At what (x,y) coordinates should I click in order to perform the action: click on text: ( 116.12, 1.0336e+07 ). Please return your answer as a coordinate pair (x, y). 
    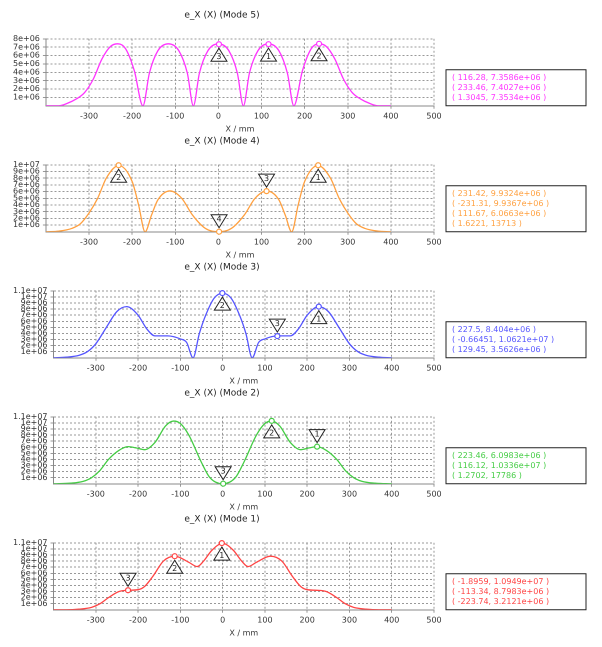
    Looking at the image, I should click on (499, 465).